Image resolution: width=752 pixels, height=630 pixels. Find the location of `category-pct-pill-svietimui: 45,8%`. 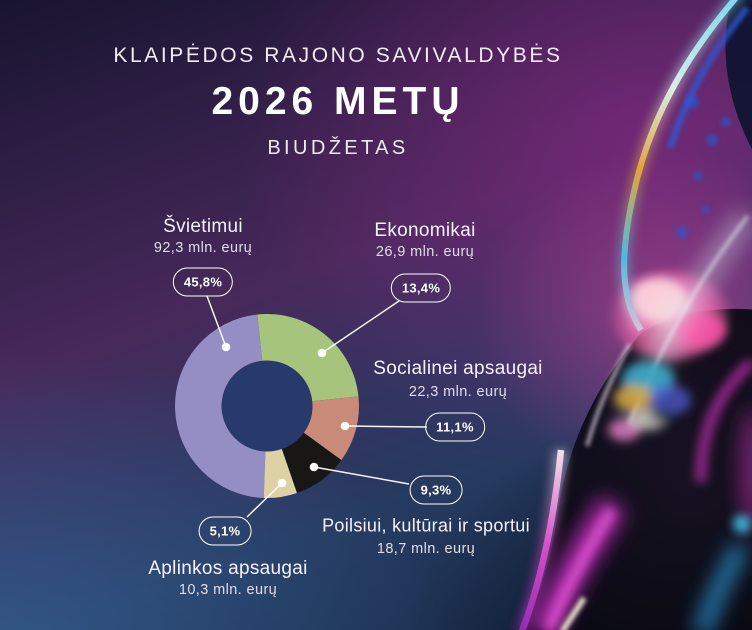

category-pct-pill-svietimui: 45,8% is located at coordinates (203, 282).